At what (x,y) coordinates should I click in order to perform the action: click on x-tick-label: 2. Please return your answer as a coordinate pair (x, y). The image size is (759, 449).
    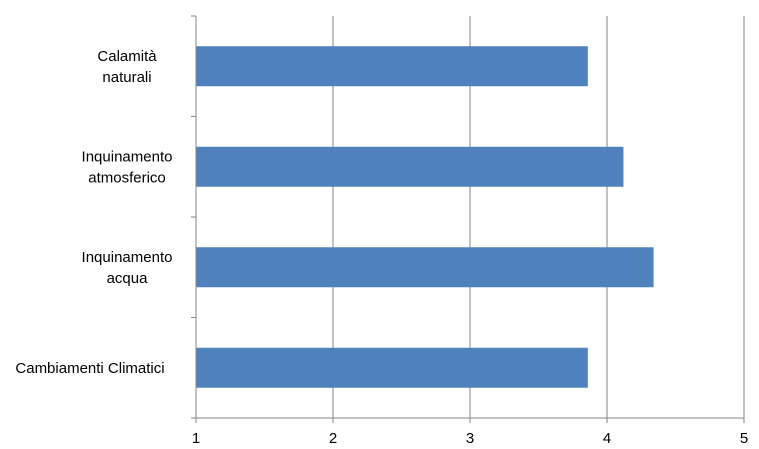
    Looking at the image, I should click on (333, 438).